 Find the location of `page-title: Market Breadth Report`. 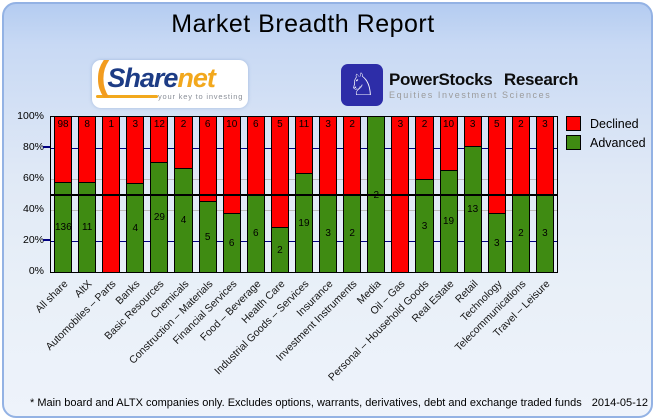

page-title: Market Breadth Report is located at coordinates (303, 24).